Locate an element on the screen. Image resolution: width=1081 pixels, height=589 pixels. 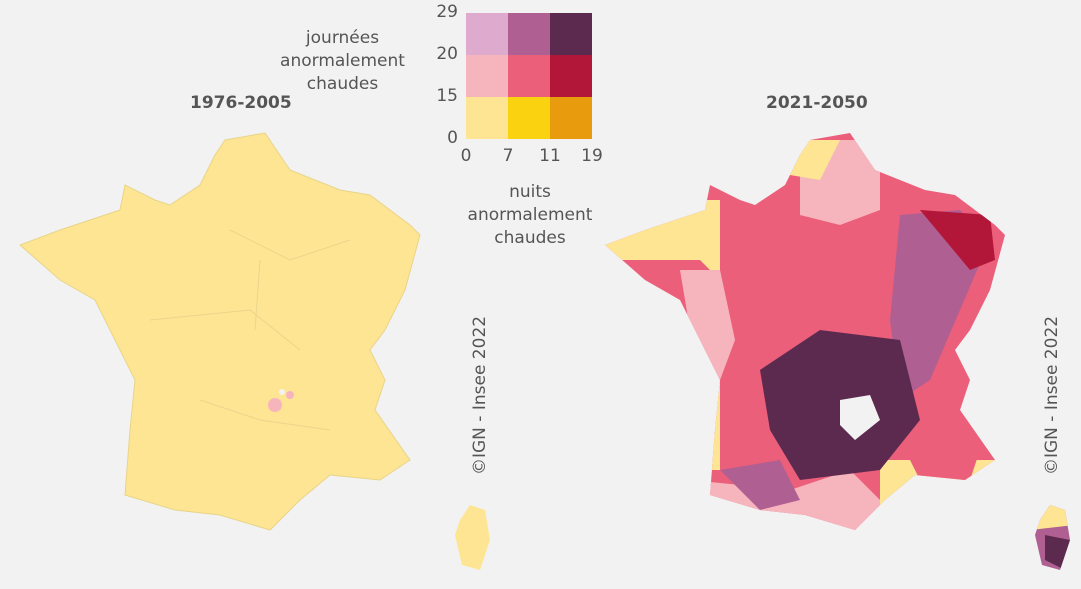
legend-x-tick: 7 is located at coordinates (508, 156).